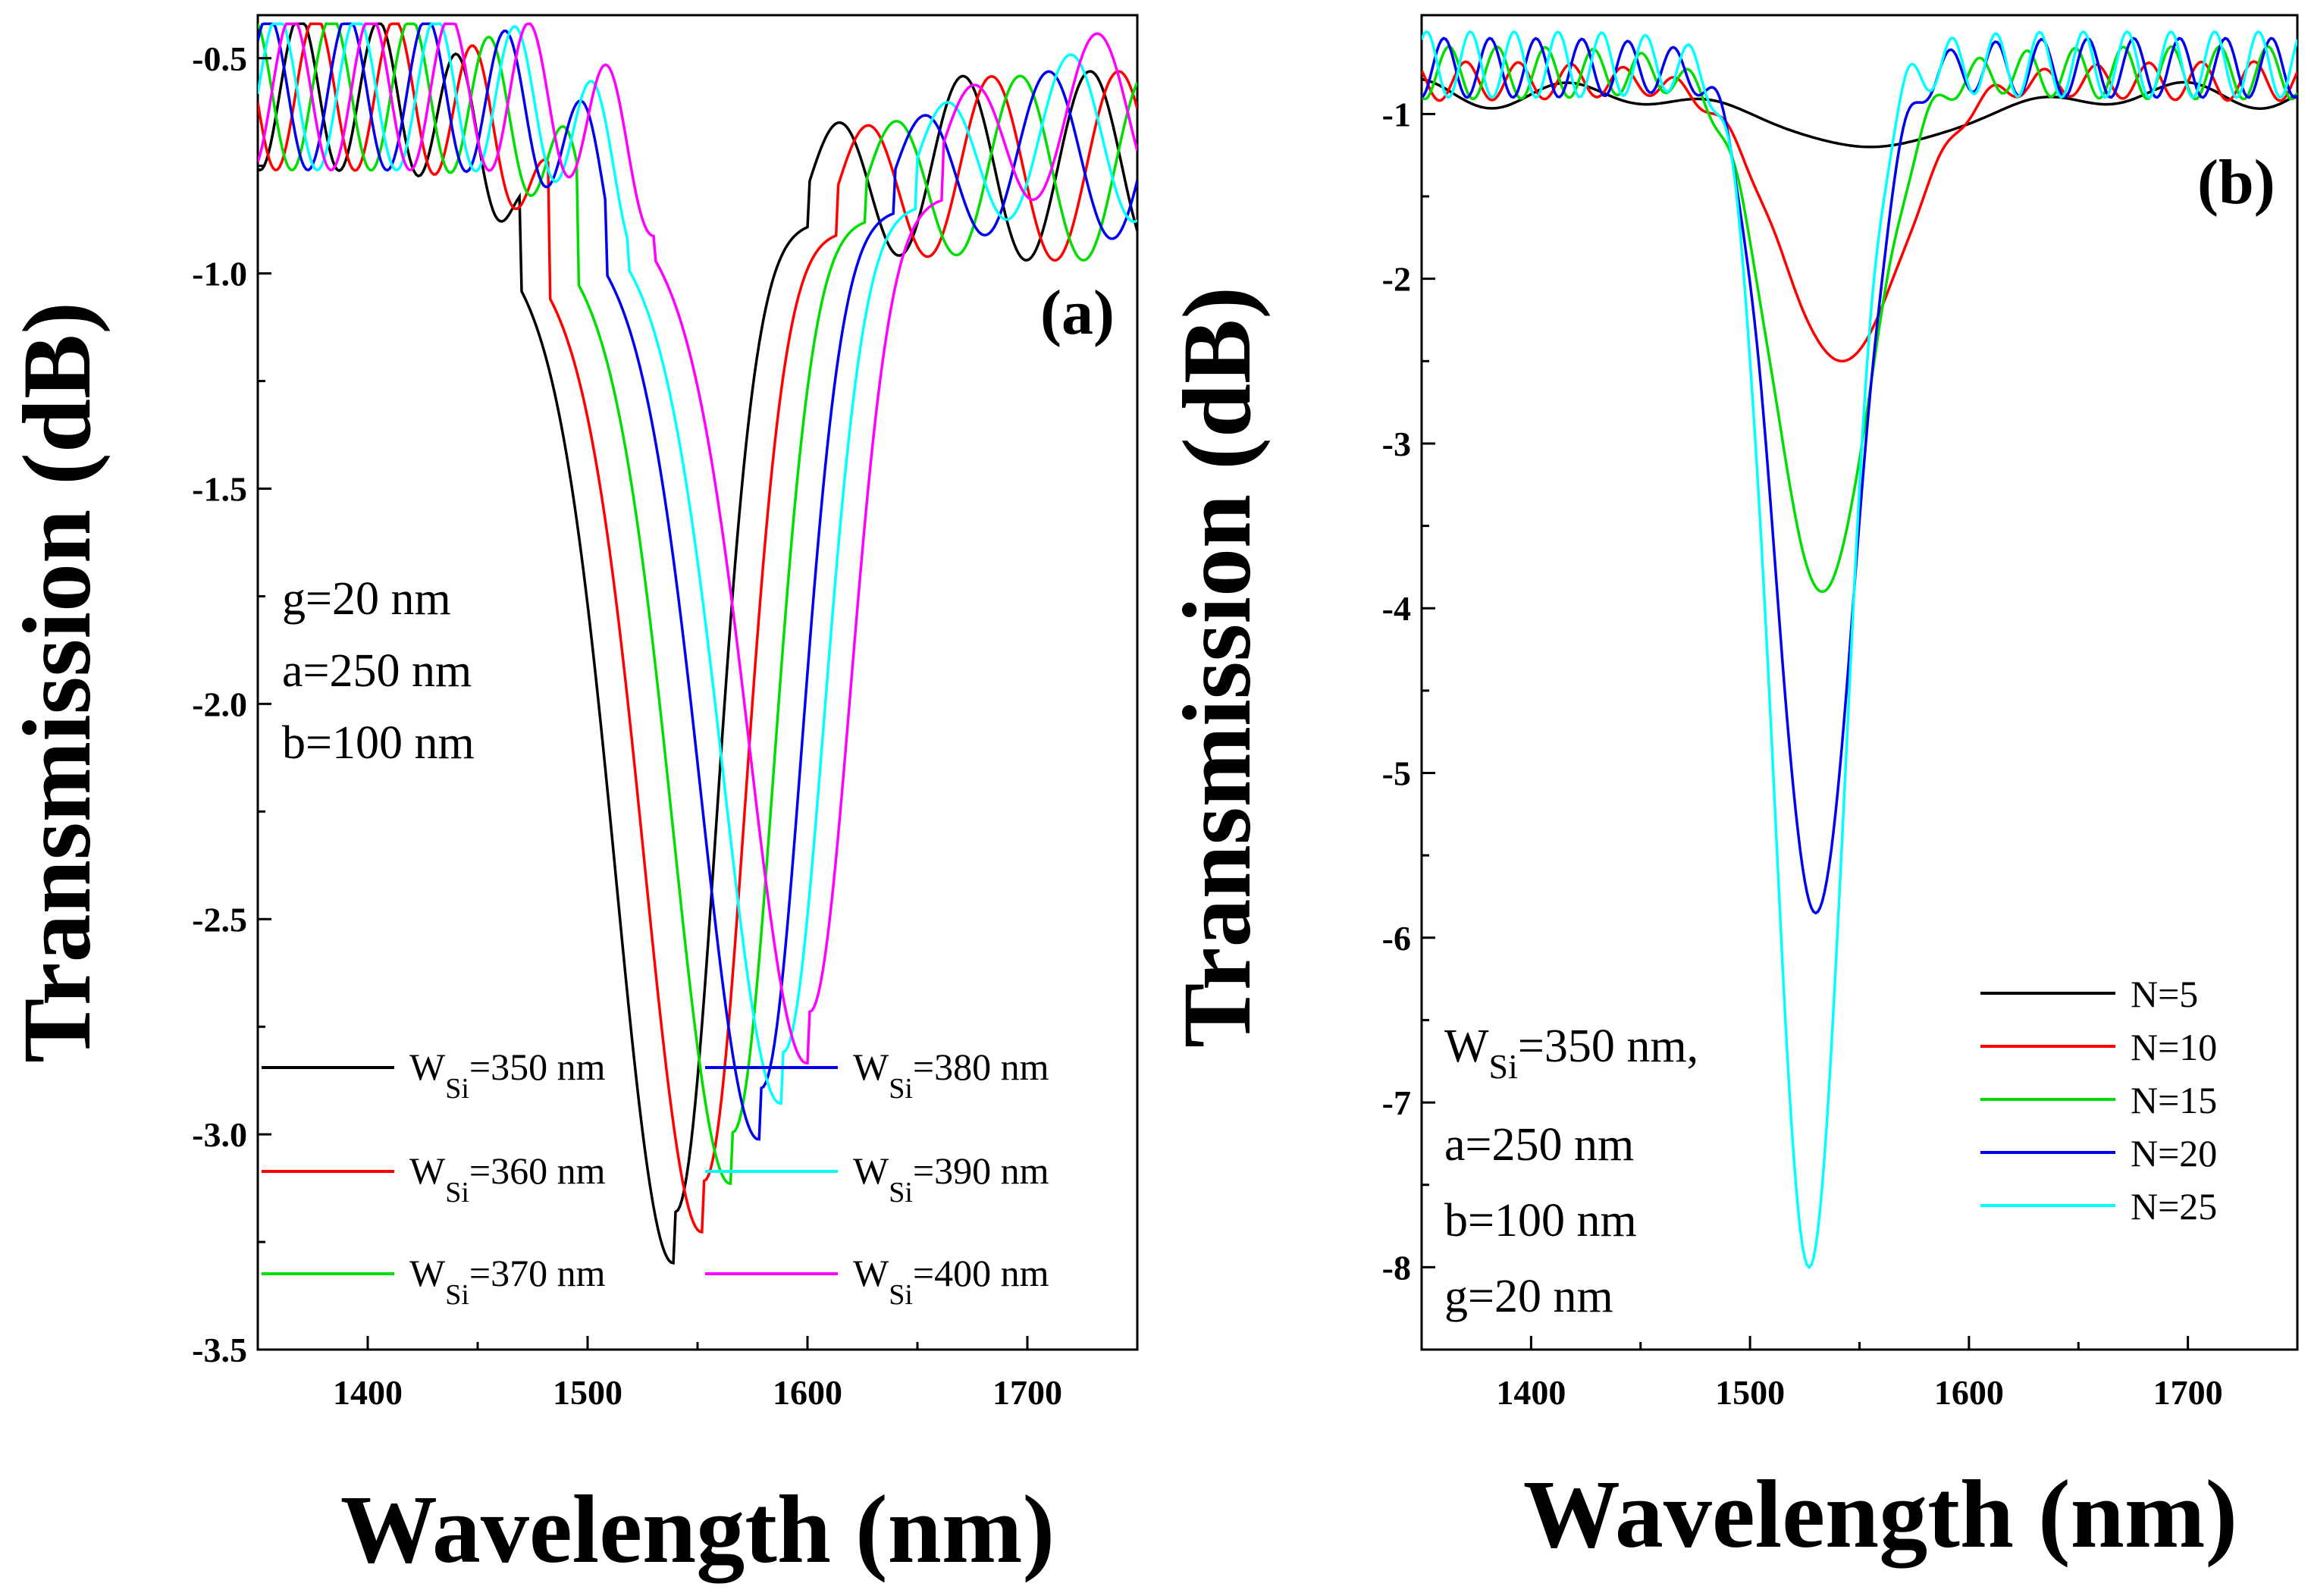 This screenshot has width=2311, height=1596. Describe the element at coordinates (1571, 1172) in the screenshot. I see `panel-b-annotation: WSi=350 nm, a=250 nm b=100 nm g=20 nm` at that location.